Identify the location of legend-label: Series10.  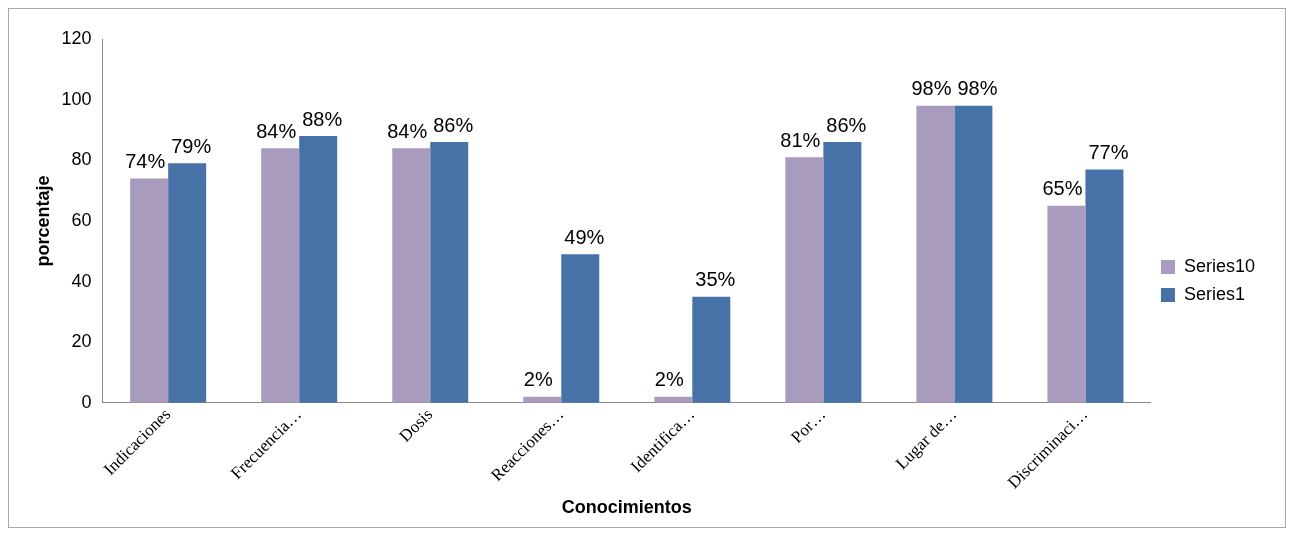
(1219, 265).